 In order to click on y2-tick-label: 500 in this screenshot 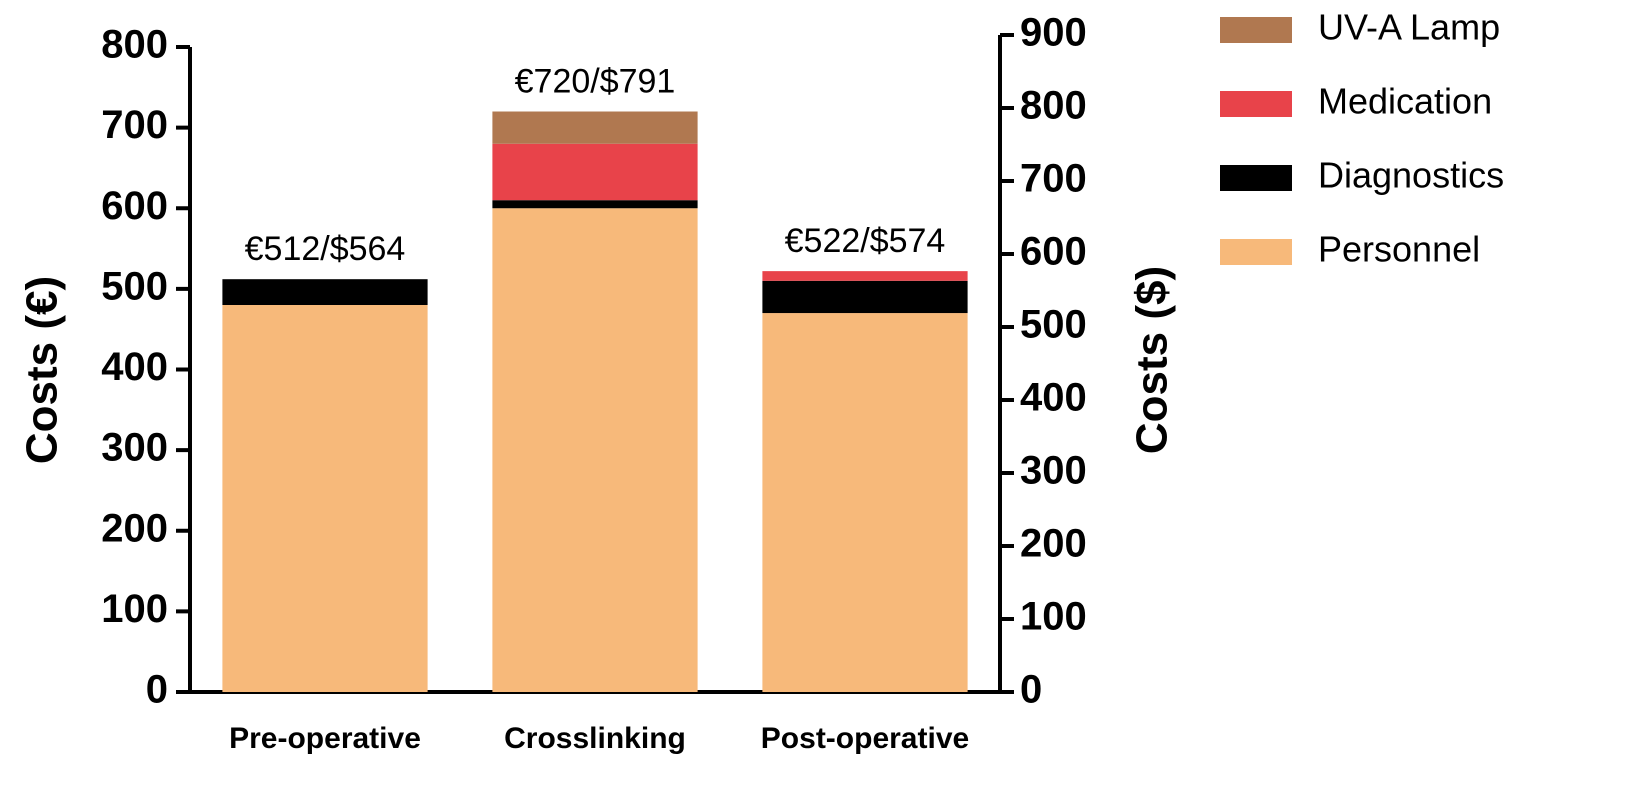, I will do `click(1053, 325)`.